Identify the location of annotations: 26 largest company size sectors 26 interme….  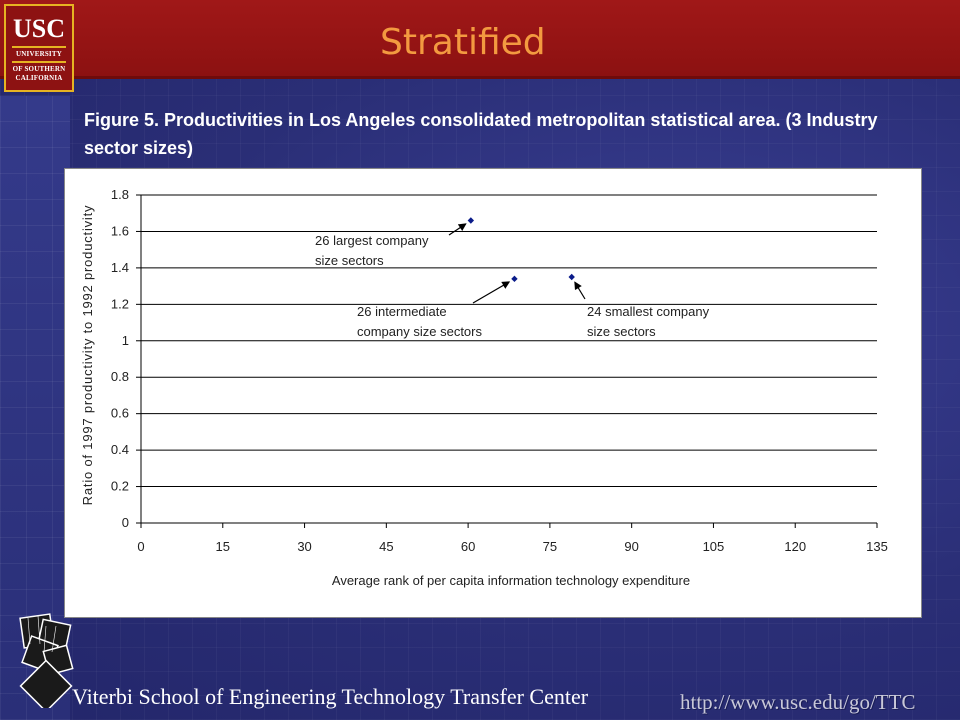
(512, 281).